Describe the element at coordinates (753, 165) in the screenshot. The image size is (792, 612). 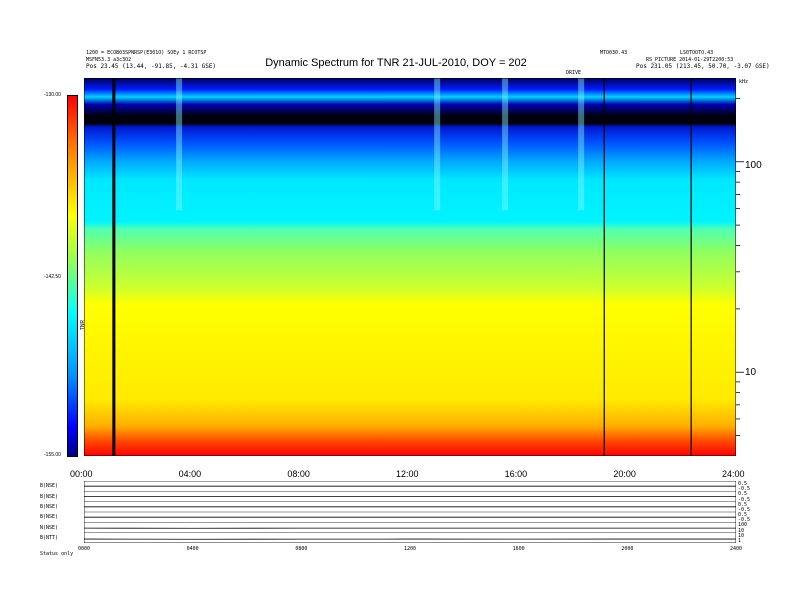
I see `y-tick-label-100: 100` at that location.